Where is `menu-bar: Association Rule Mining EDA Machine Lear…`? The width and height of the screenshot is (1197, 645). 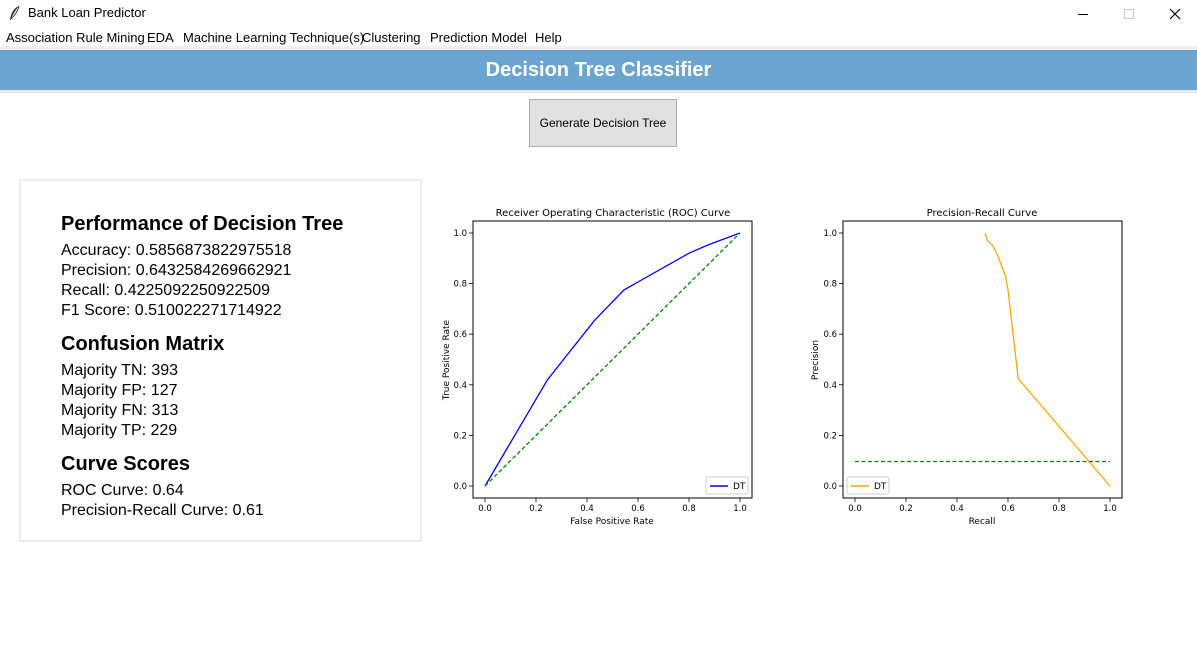
menu-bar: Association Rule Mining EDA Machine Lear… is located at coordinates (598, 37).